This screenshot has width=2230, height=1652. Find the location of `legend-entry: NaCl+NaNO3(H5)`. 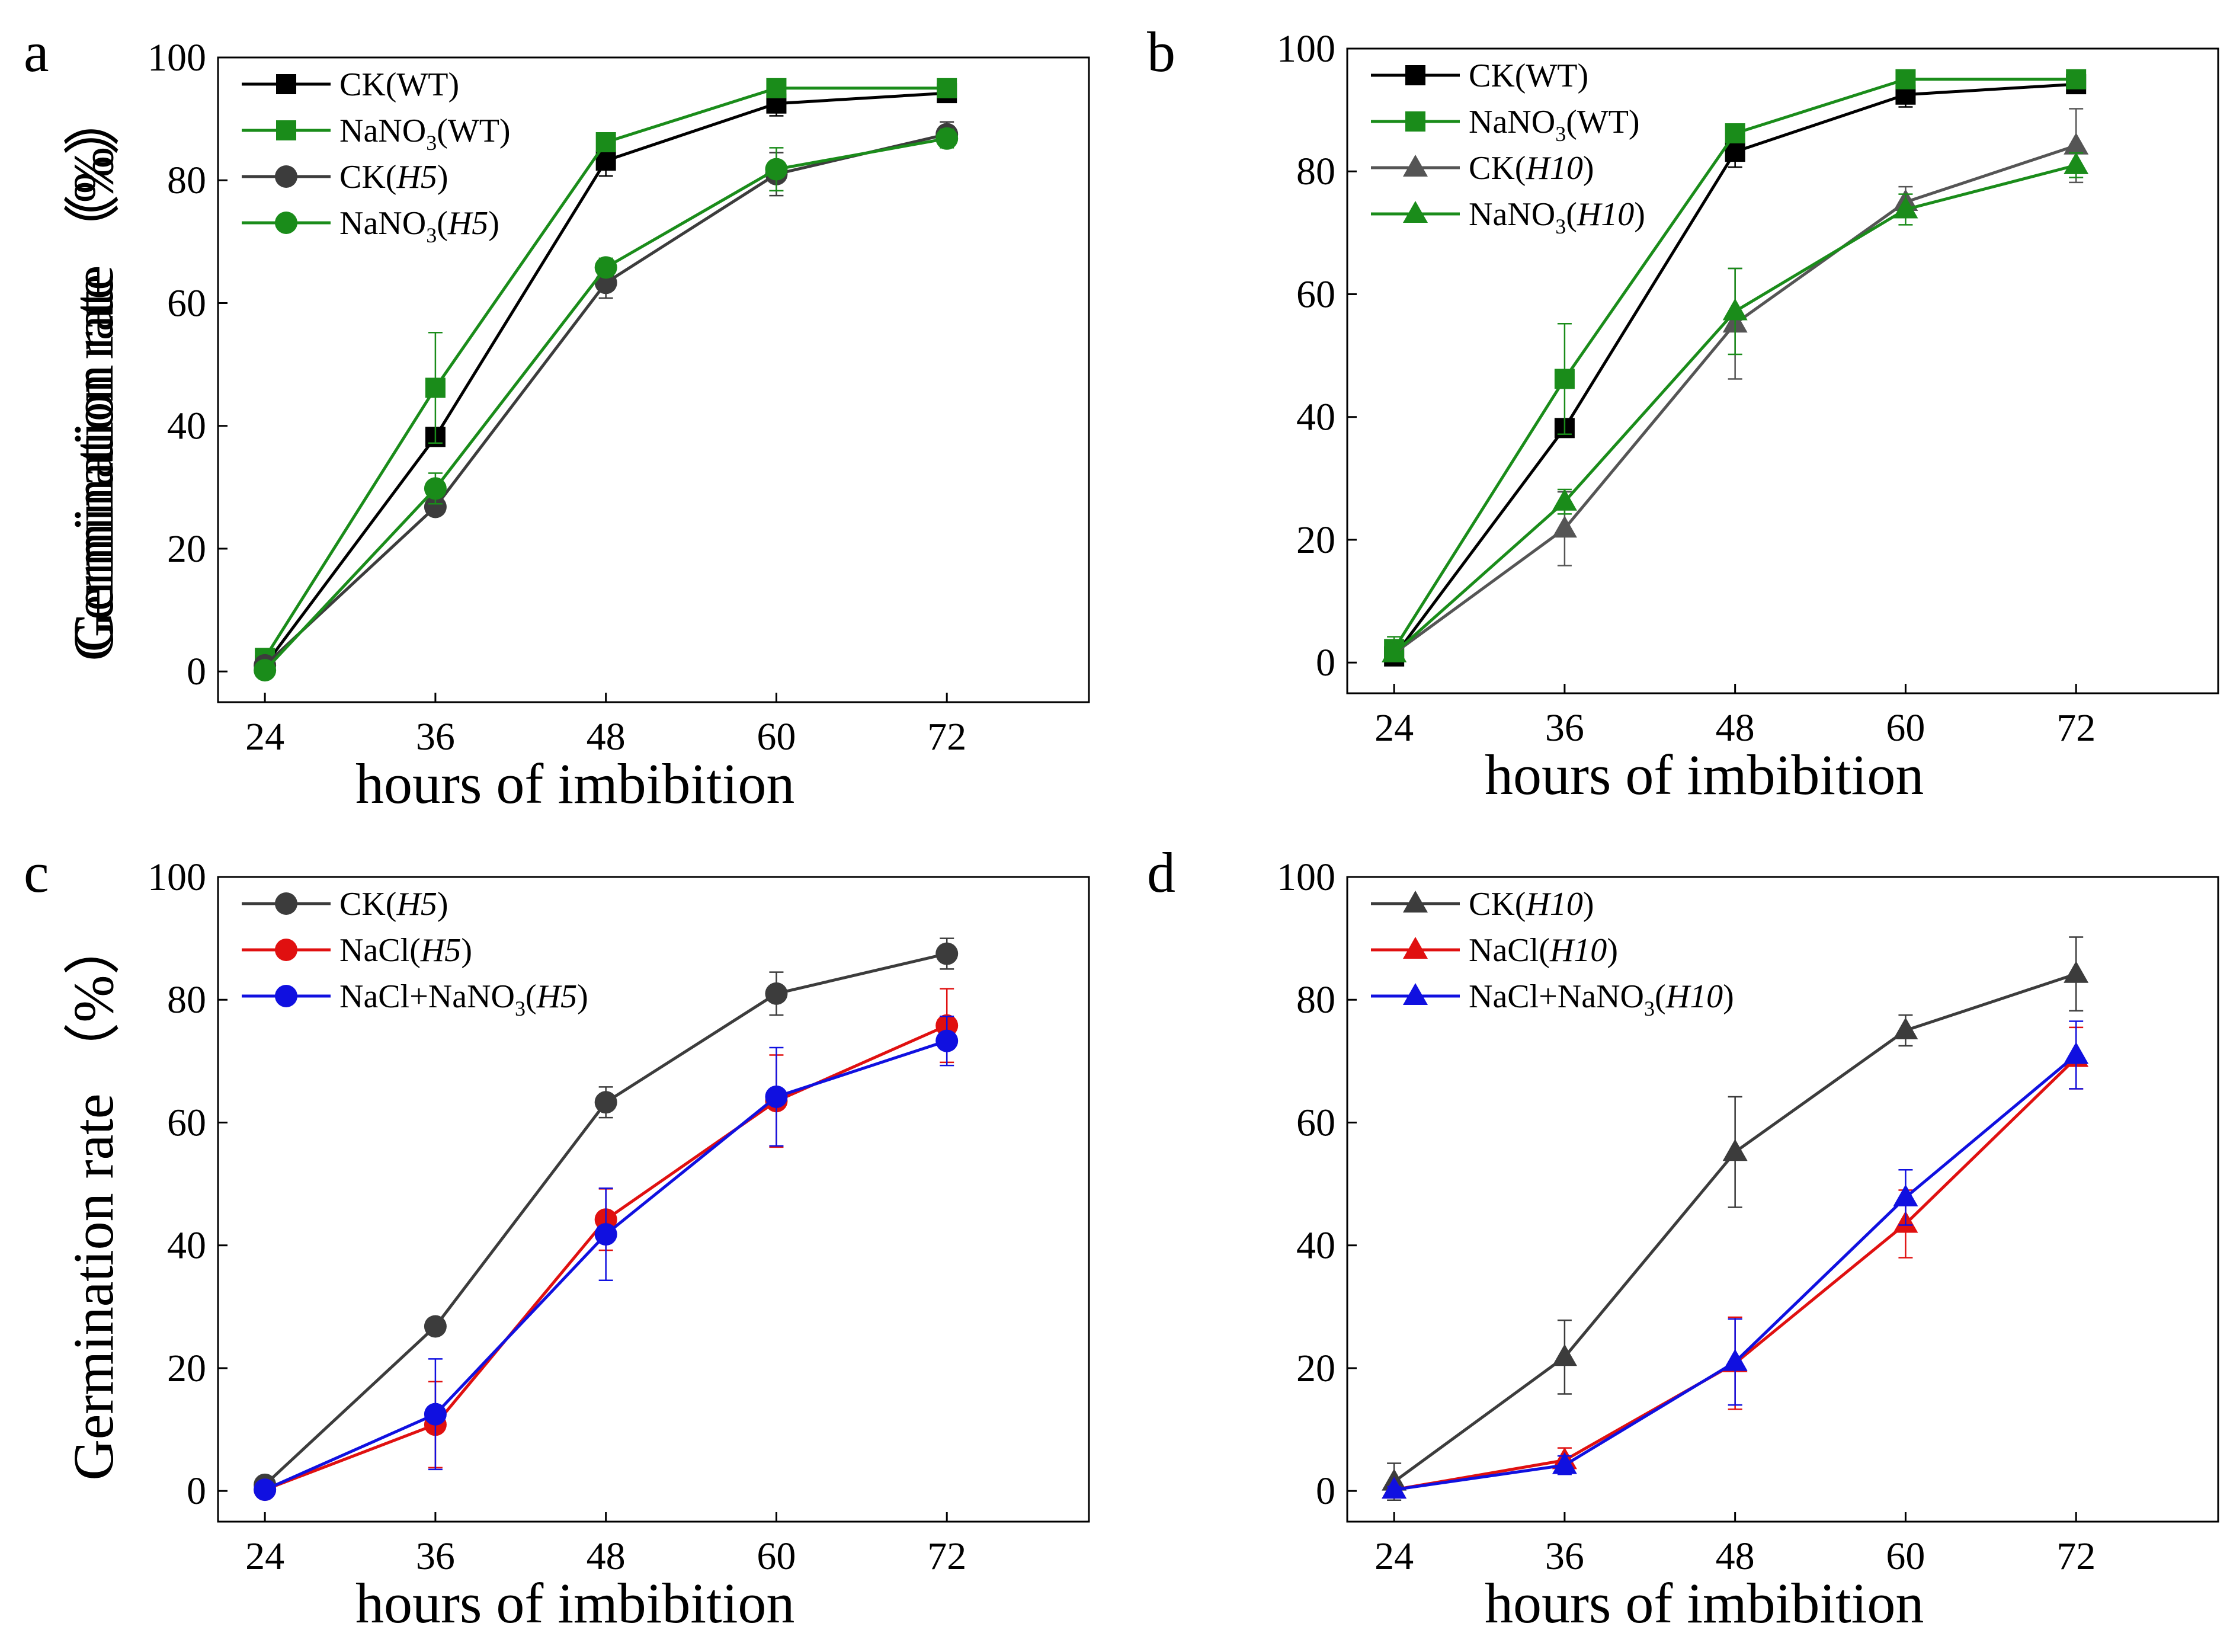

legend-entry: NaCl+NaNO3(H5) is located at coordinates (464, 999).